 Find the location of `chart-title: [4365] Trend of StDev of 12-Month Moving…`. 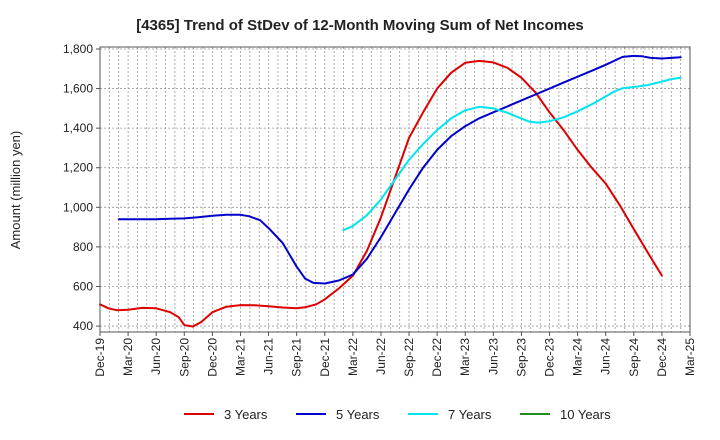

chart-title: [4365] Trend of StDev of 12-Month Moving… is located at coordinates (360, 25).